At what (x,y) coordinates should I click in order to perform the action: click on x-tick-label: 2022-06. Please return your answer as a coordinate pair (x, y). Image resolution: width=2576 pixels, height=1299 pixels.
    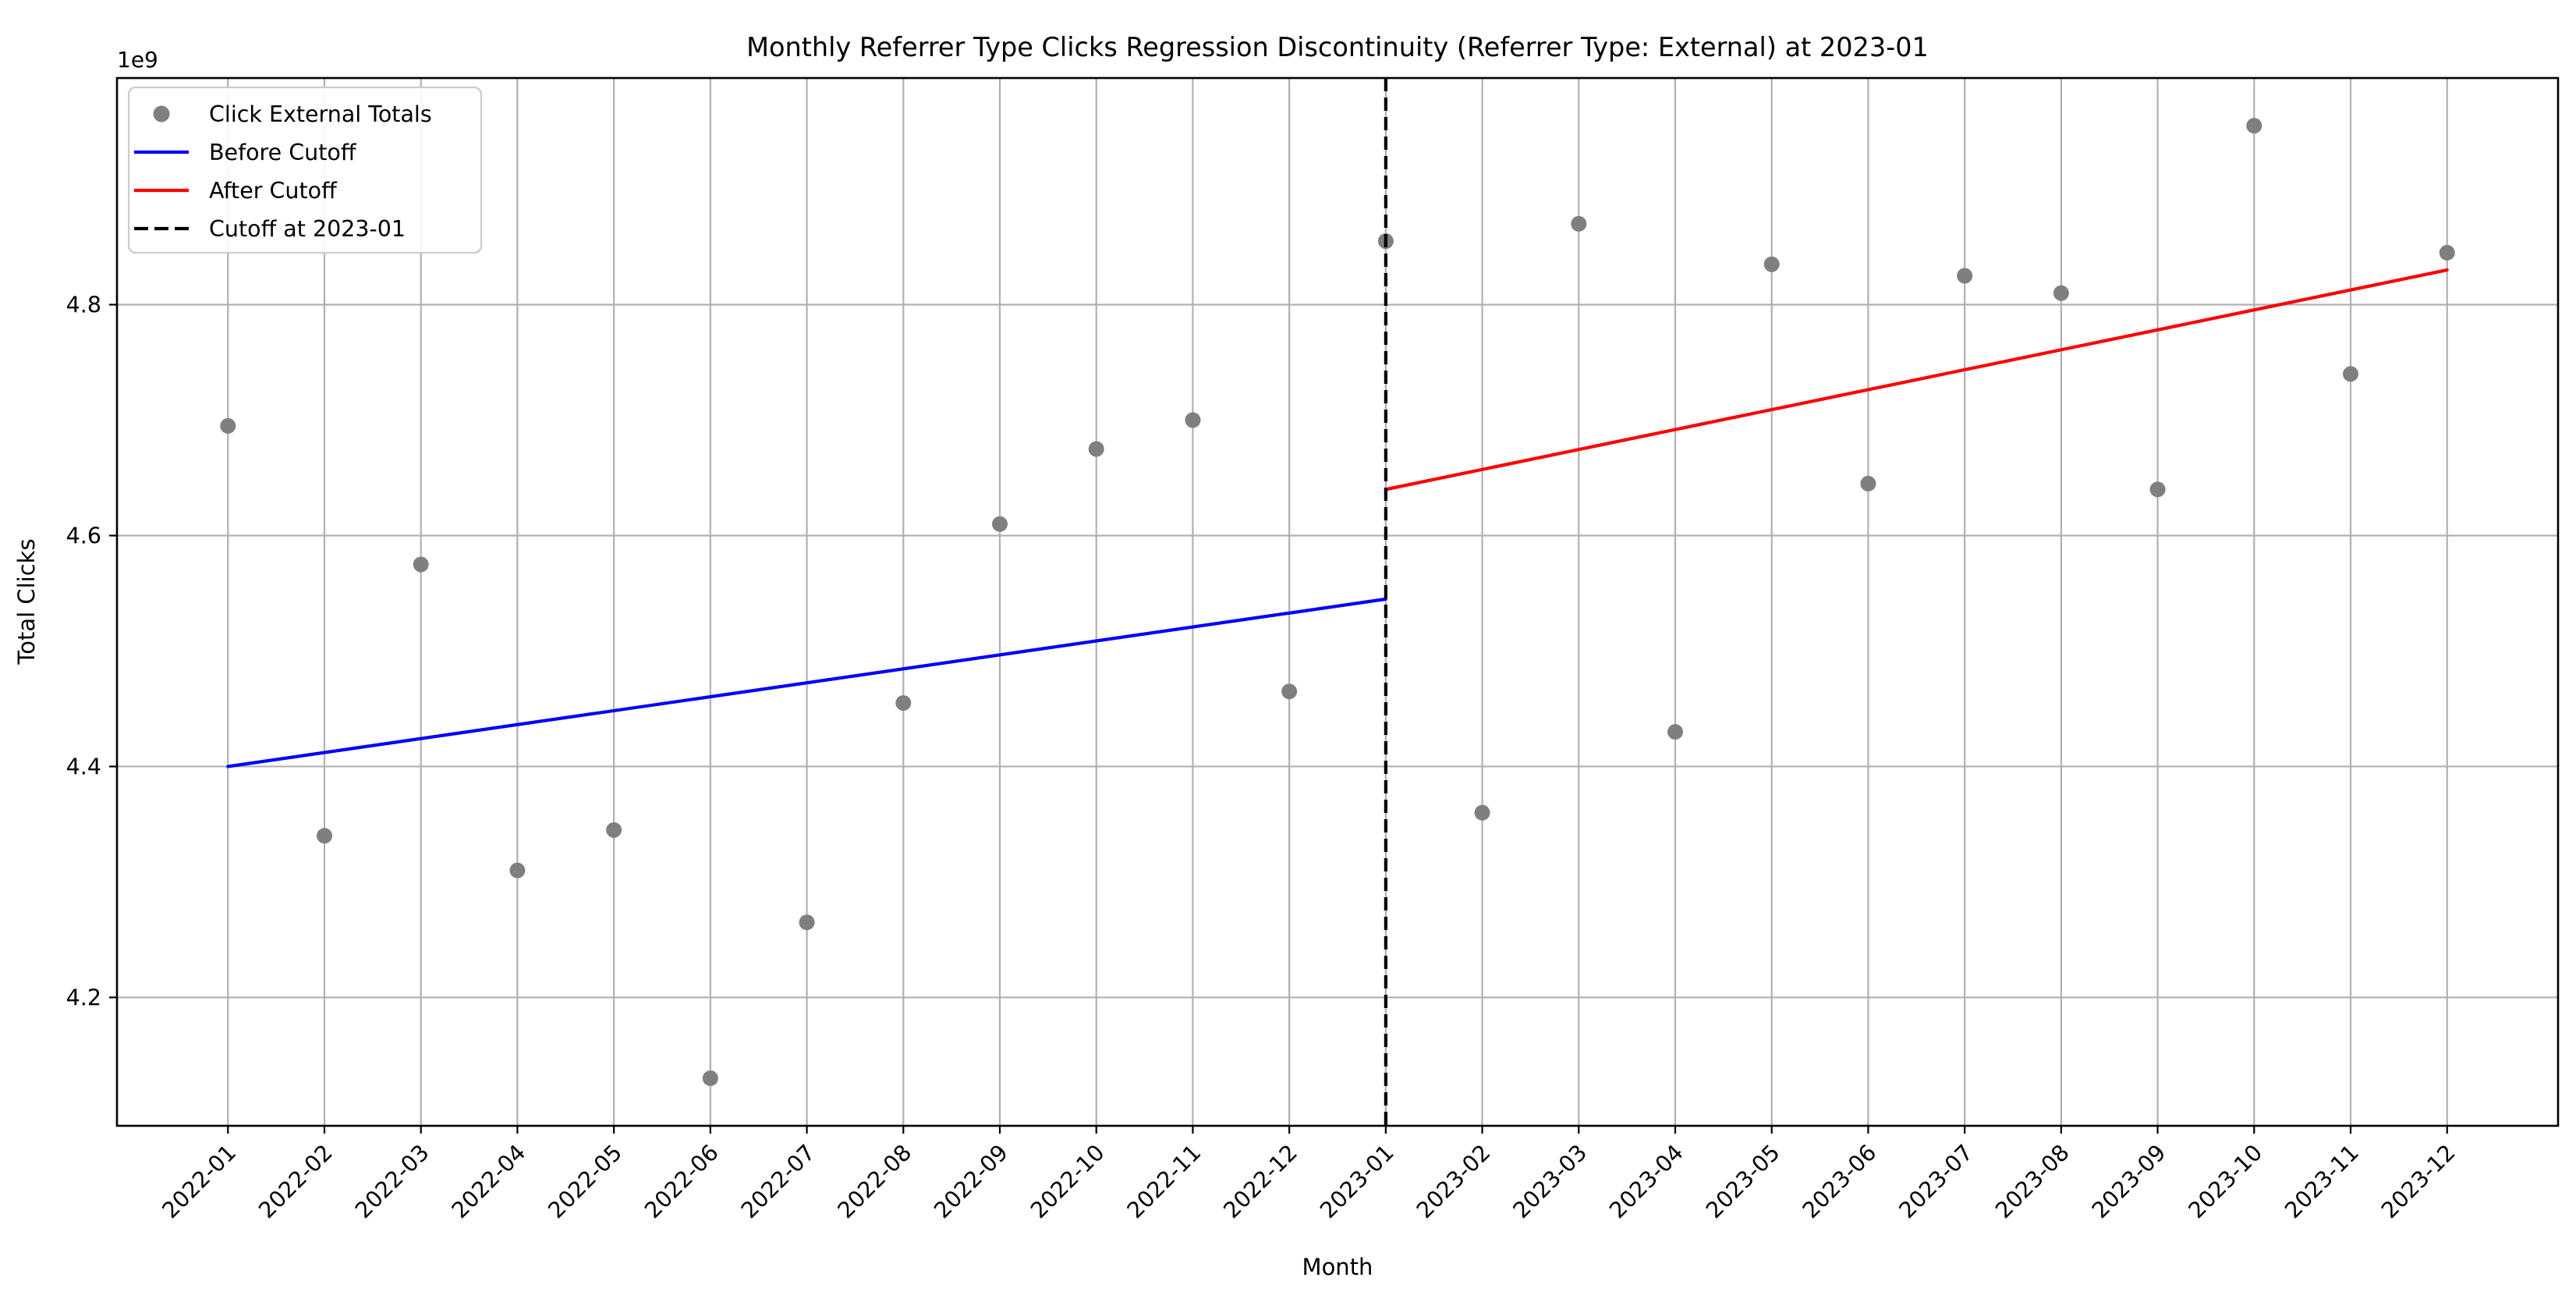
    Looking at the image, I should click on (682, 1182).